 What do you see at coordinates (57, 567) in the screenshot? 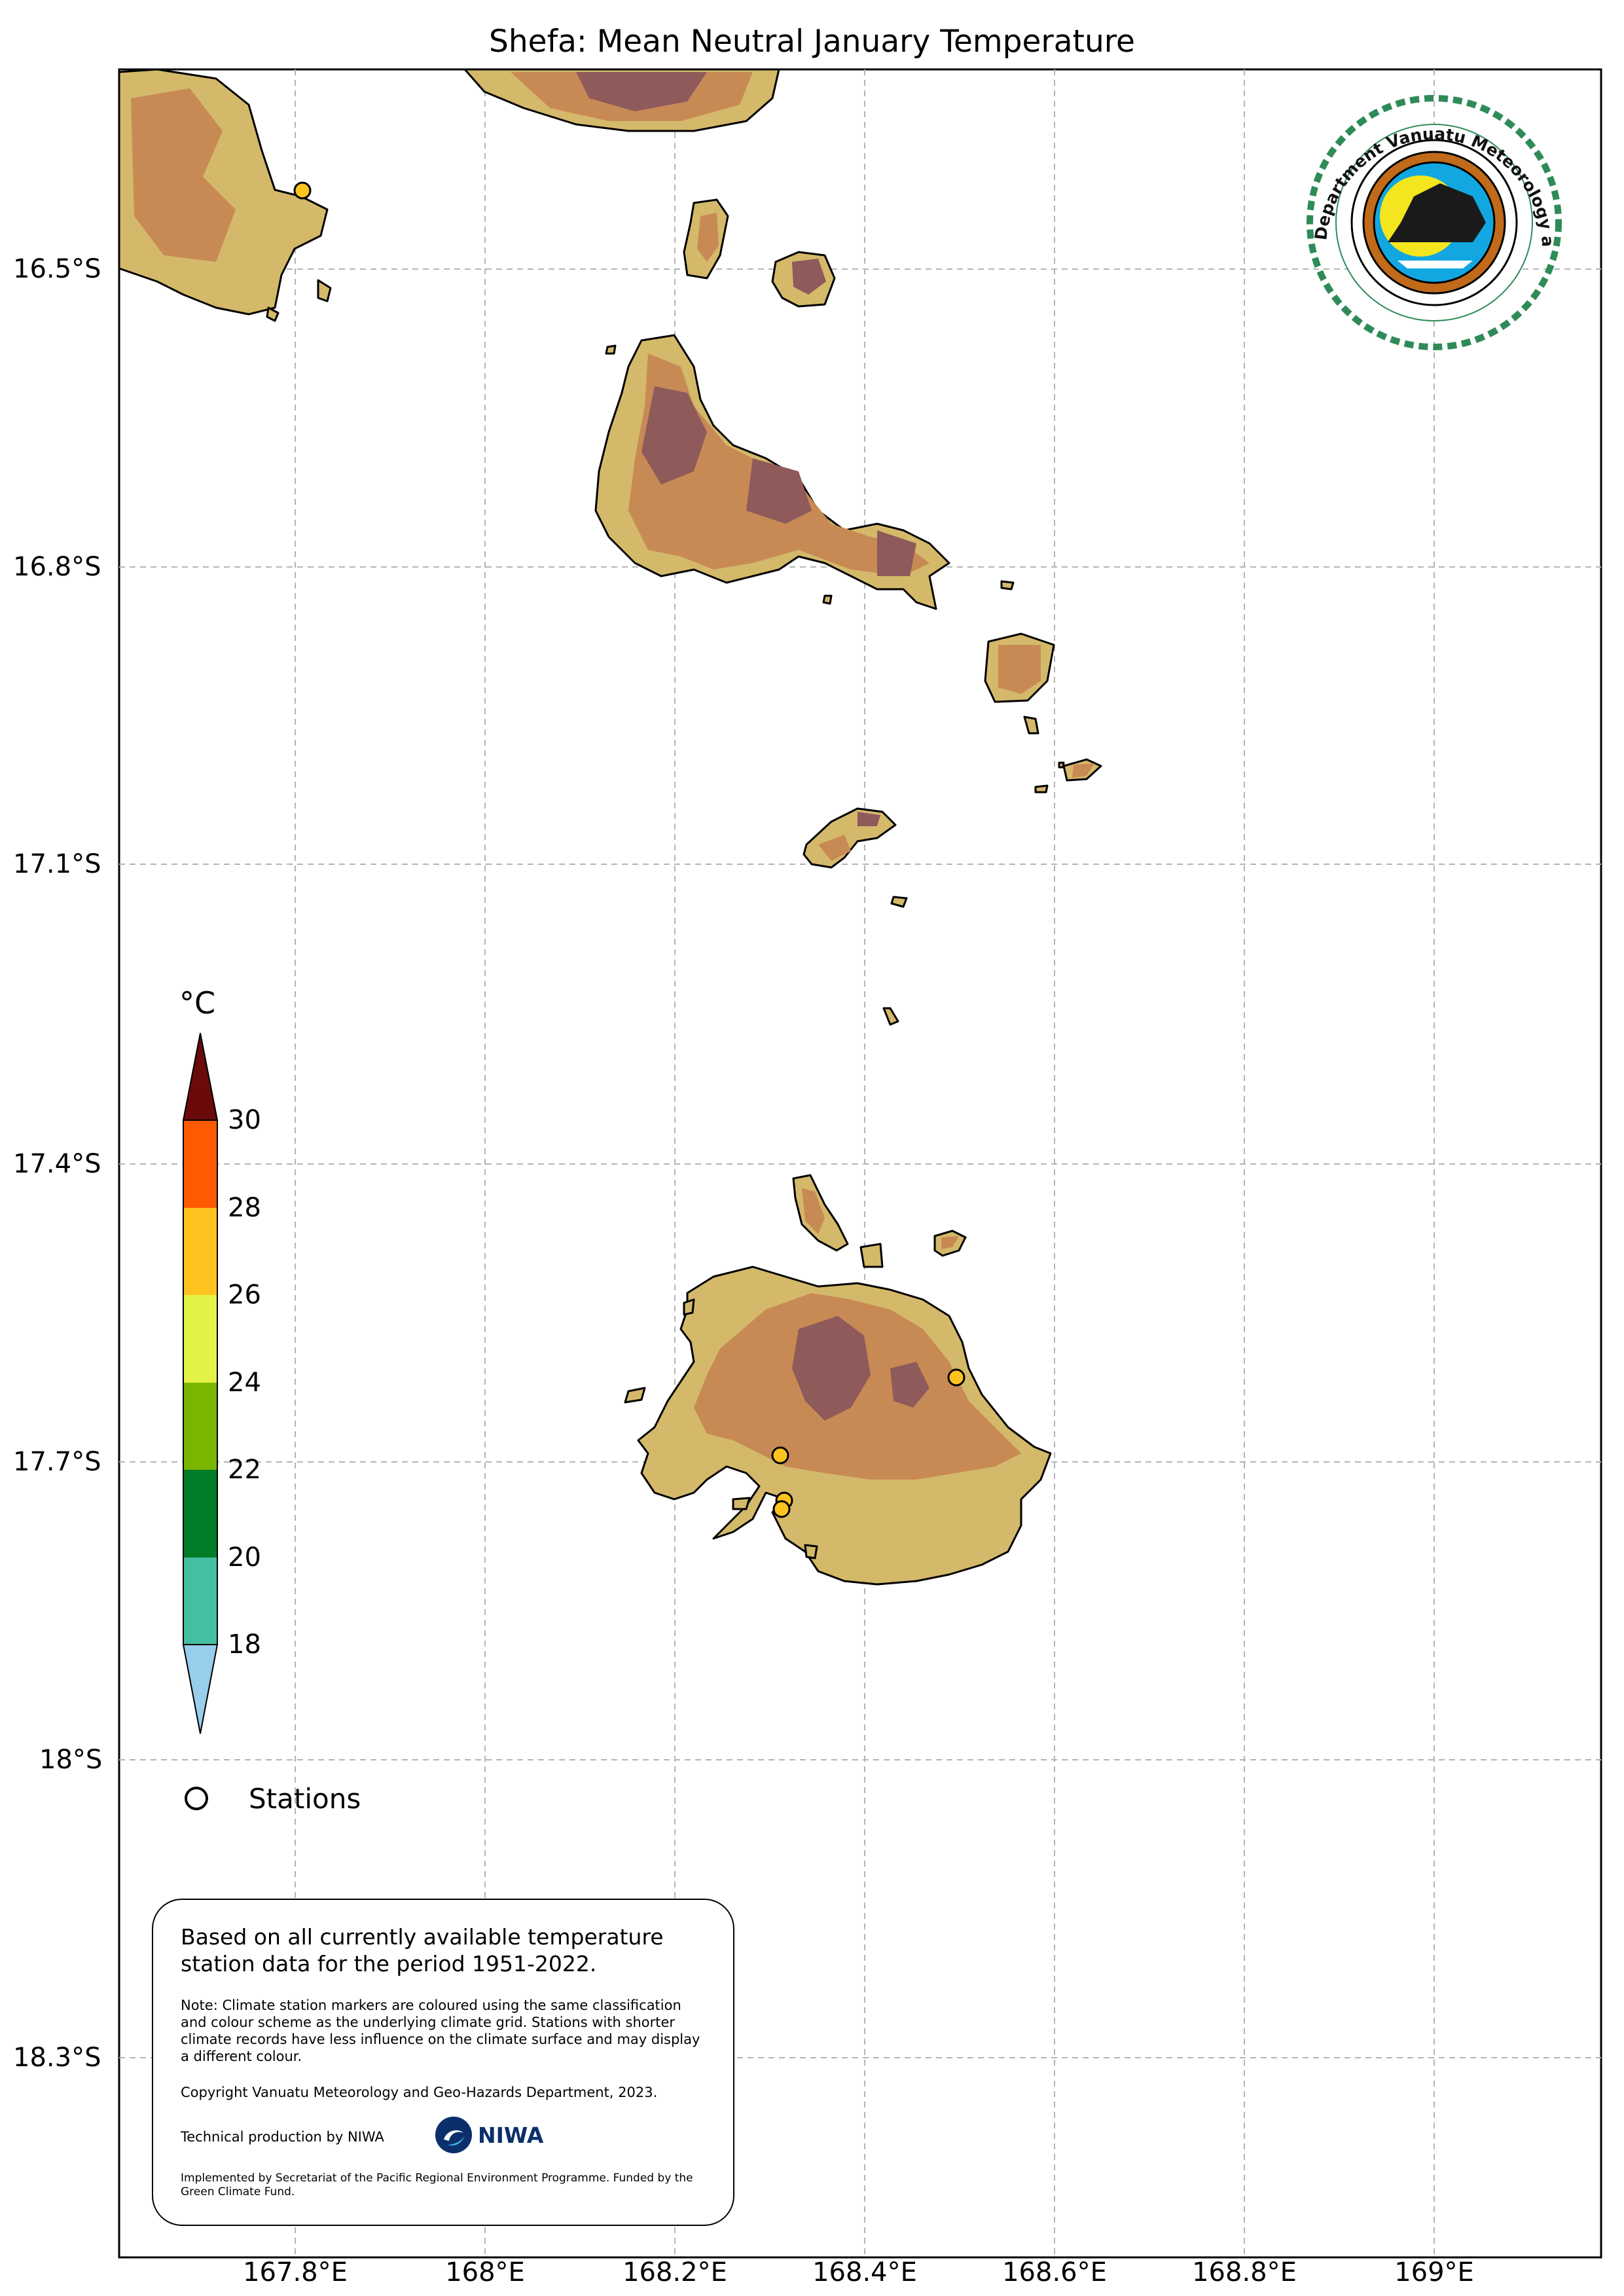
I see `lat-tick-label: 16.8°S` at bounding box center [57, 567].